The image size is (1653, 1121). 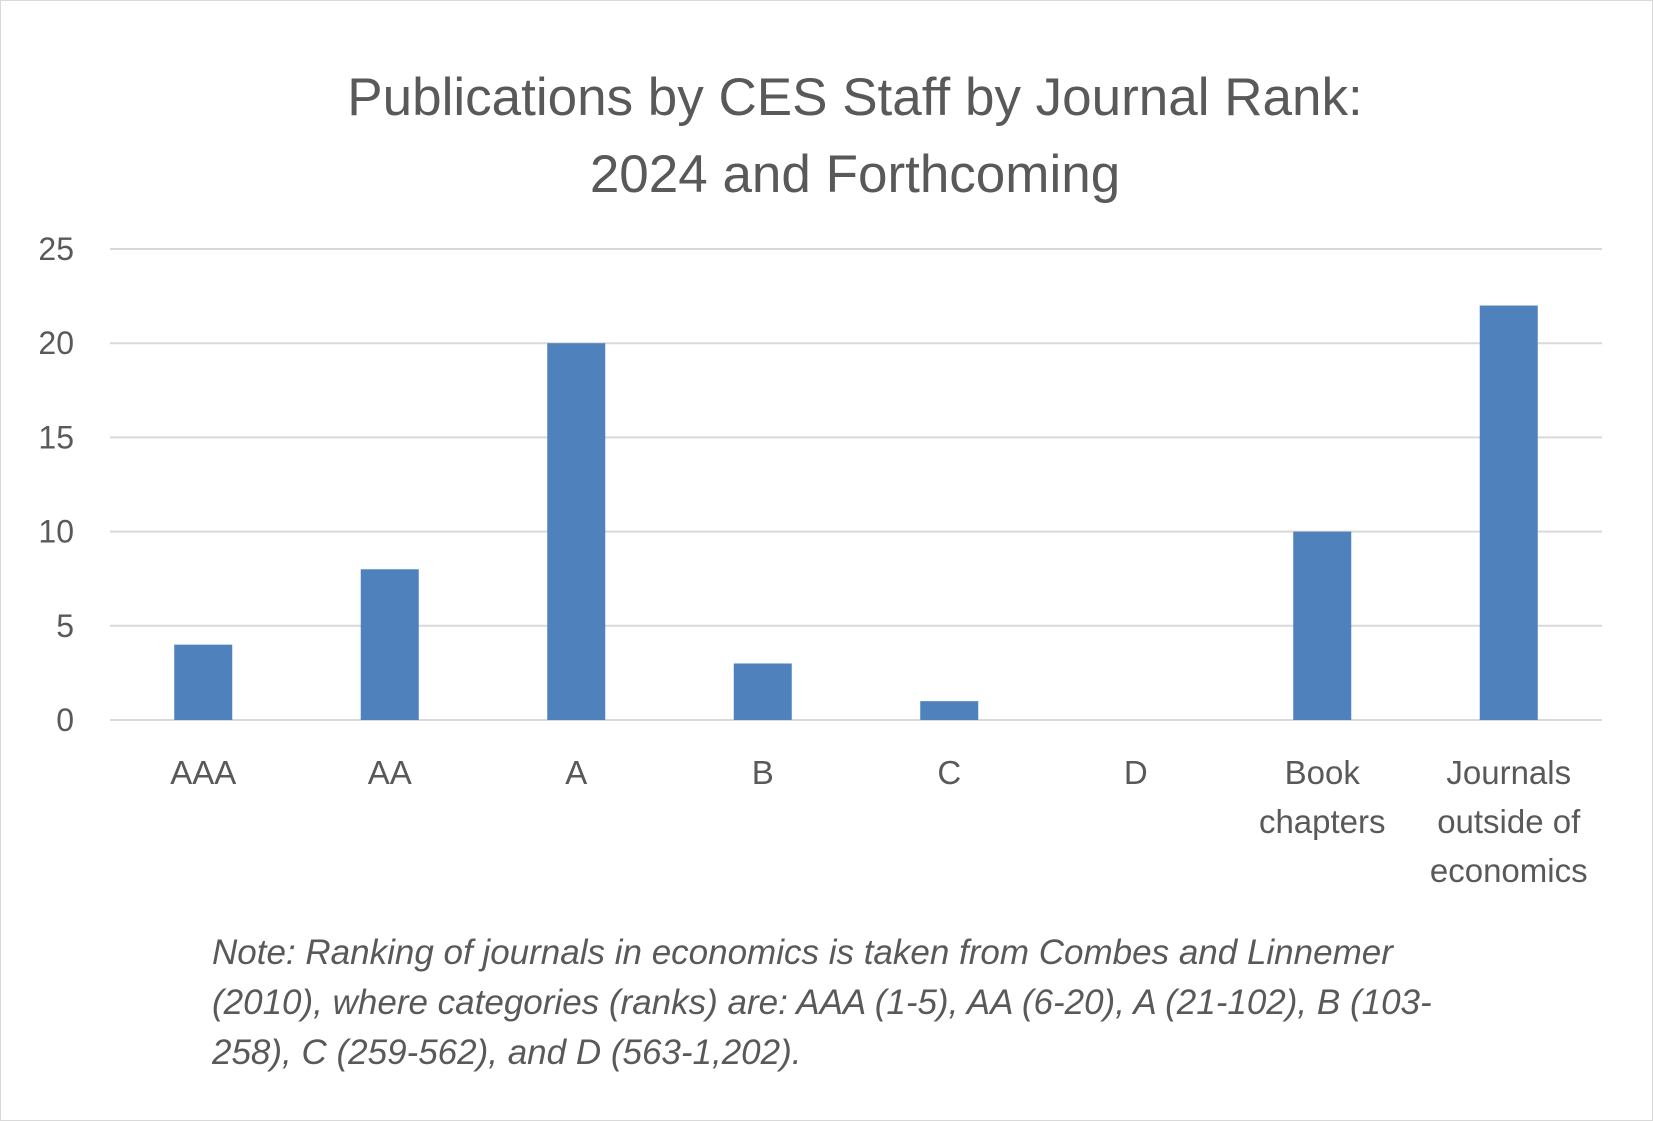 What do you see at coordinates (56, 437) in the screenshot?
I see `y-tick-label: 15` at bounding box center [56, 437].